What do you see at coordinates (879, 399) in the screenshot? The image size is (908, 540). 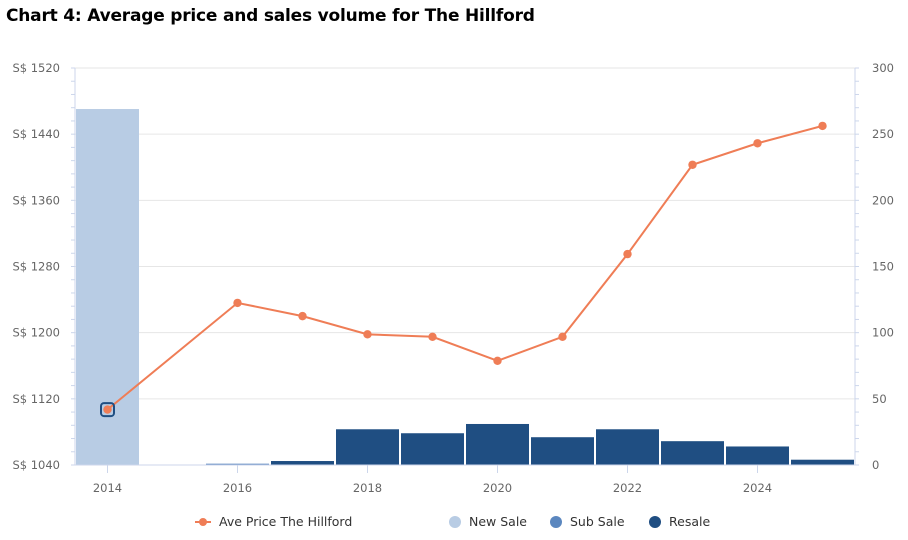 I see `y-right-tick-label: 50` at bounding box center [879, 399].